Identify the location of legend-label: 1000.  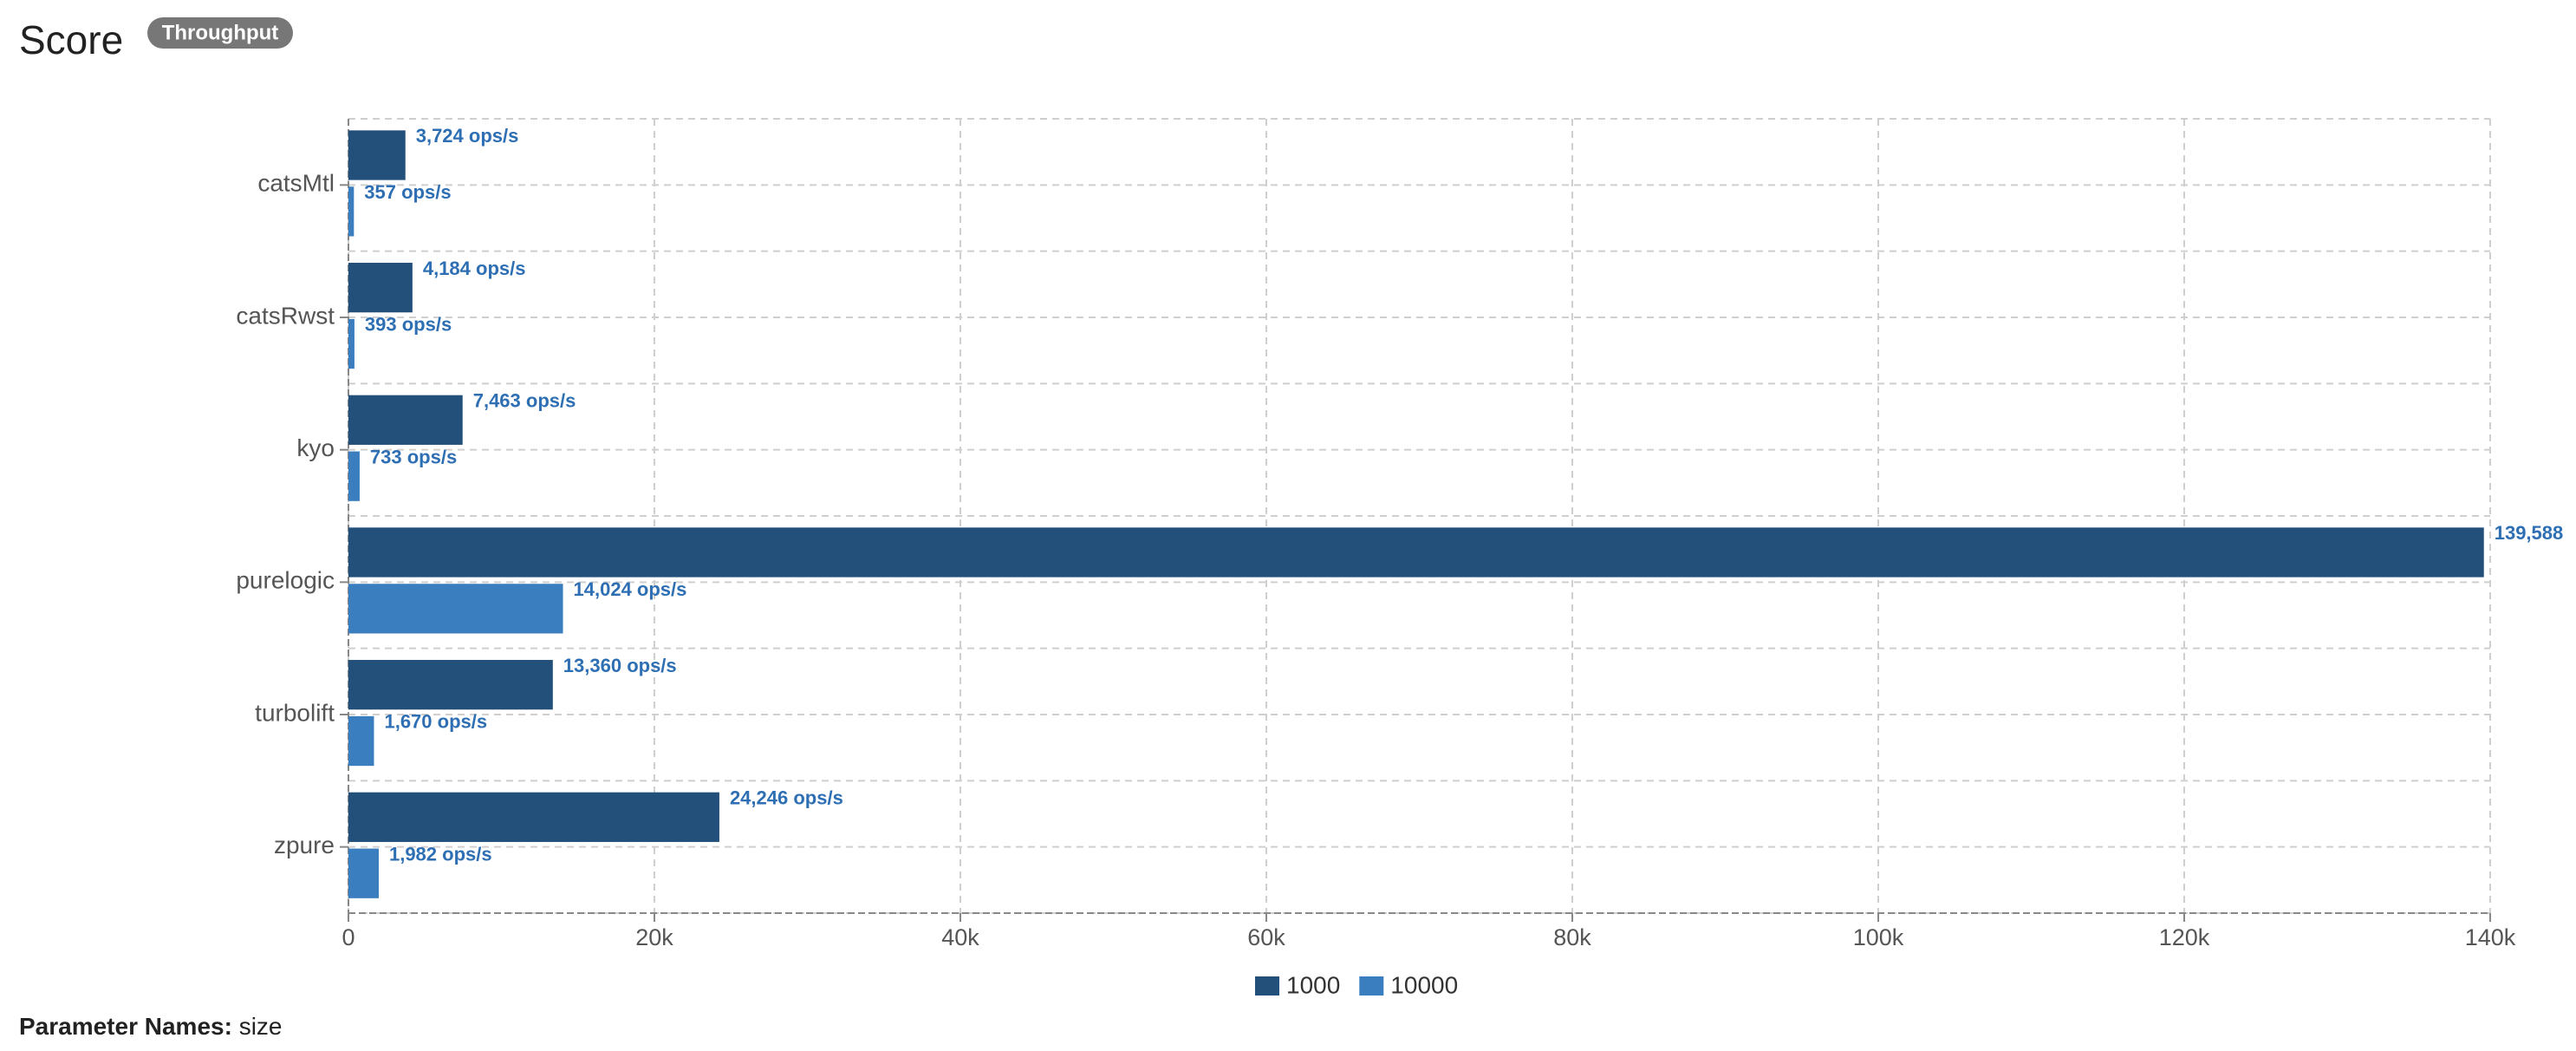
(1313, 984).